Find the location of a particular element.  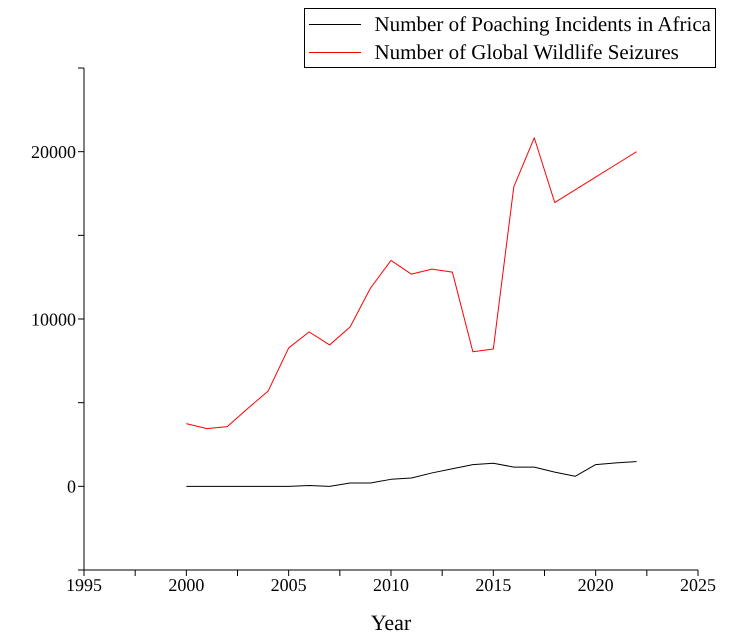

x-tick-label: 2005 is located at coordinates (288, 584).